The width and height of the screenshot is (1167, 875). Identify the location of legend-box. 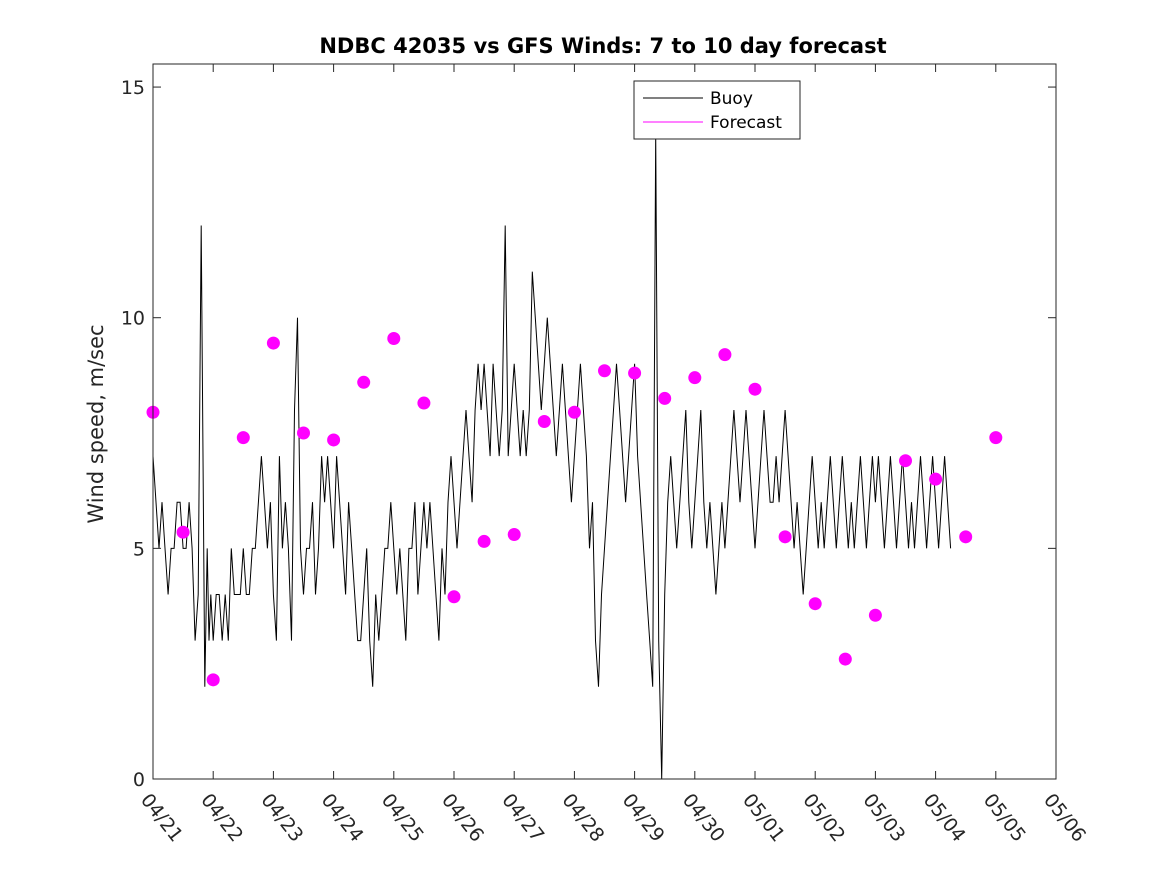
(717, 110).